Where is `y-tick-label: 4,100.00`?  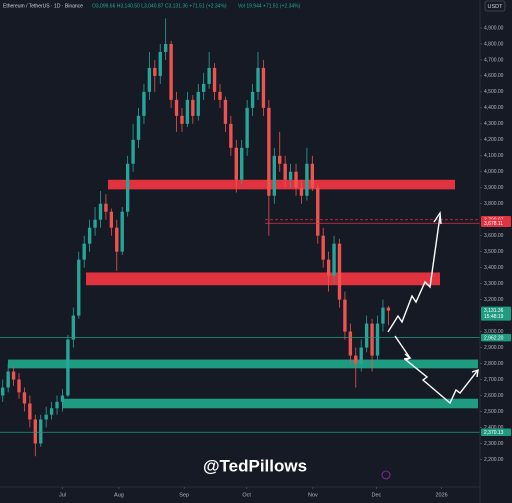
y-tick-label: 4,100.00 is located at coordinates (494, 156).